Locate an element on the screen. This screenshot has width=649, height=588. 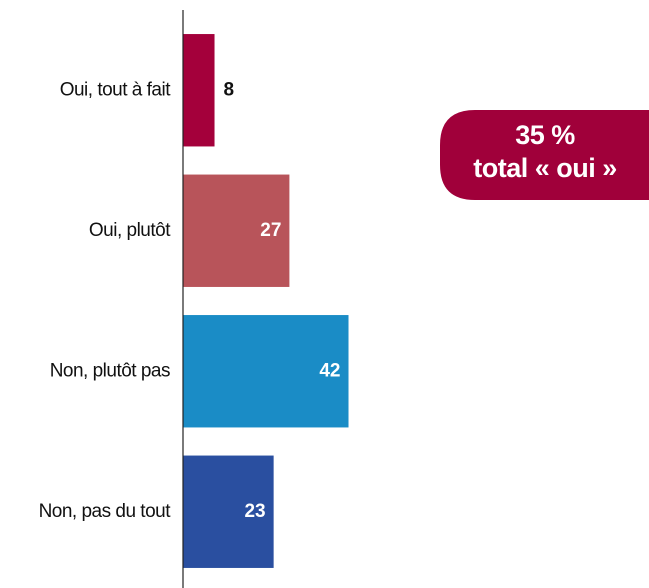
category-label: Non, pas du tout is located at coordinates (105, 511).